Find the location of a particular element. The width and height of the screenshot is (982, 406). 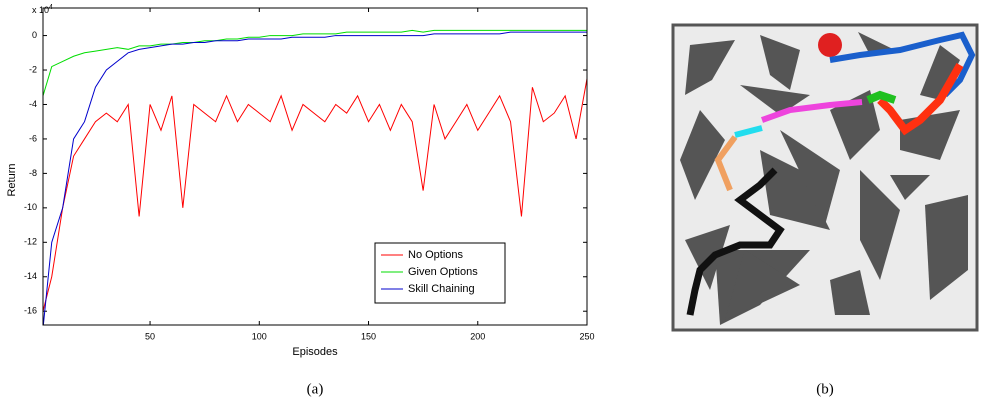

y-tick-label: -6 is located at coordinates (33, 138).